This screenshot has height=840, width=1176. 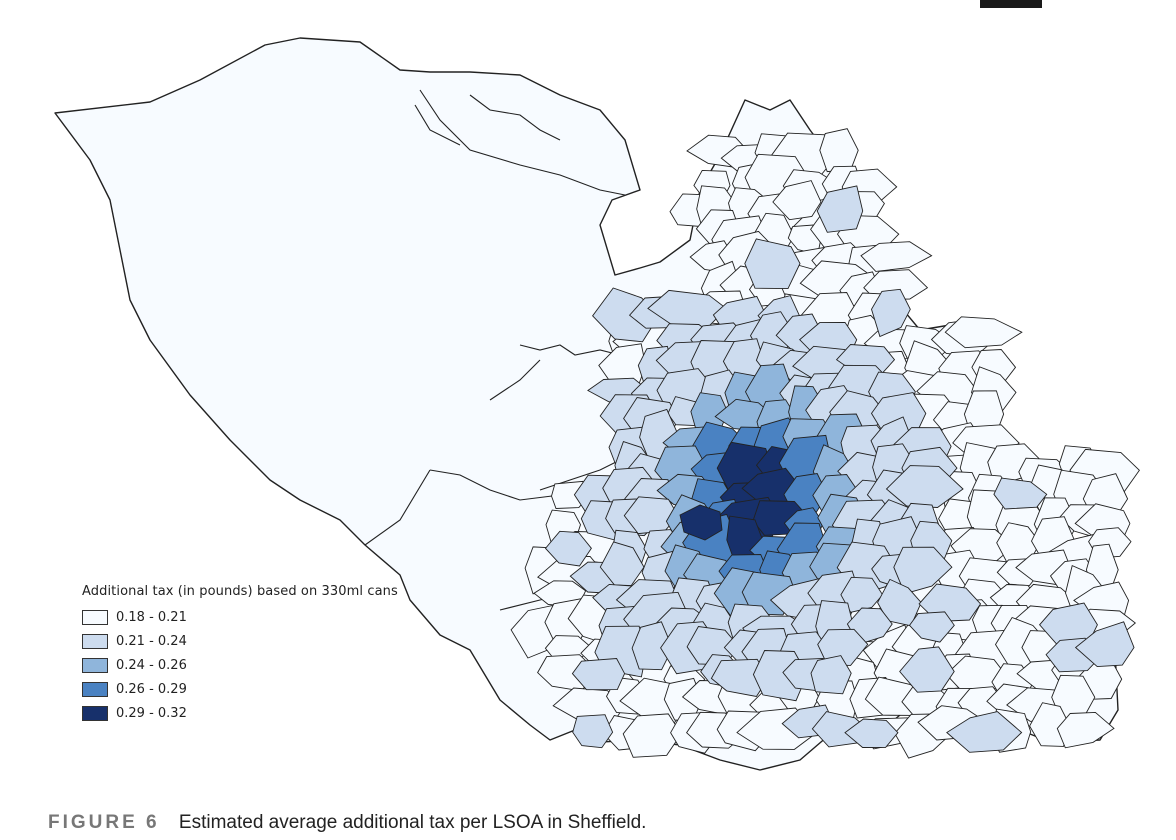 I want to click on legend-label: 0.26 - 0.29, so click(x=151, y=689).